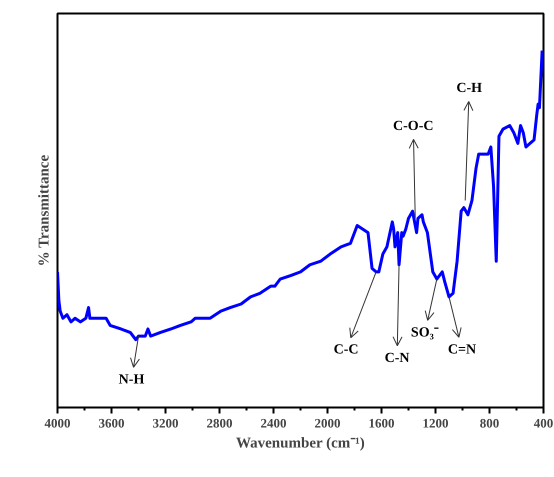 The image size is (554, 477). What do you see at coordinates (57, 423) in the screenshot?
I see `x-tick-label: 4000` at bounding box center [57, 423].